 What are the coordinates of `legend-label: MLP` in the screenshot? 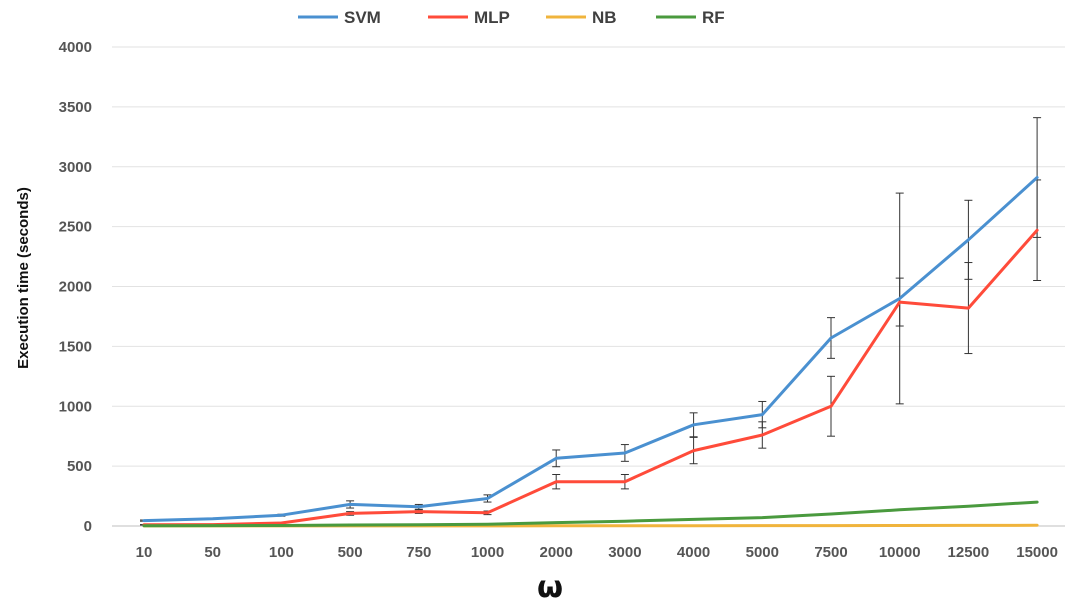 It's located at (492, 17).